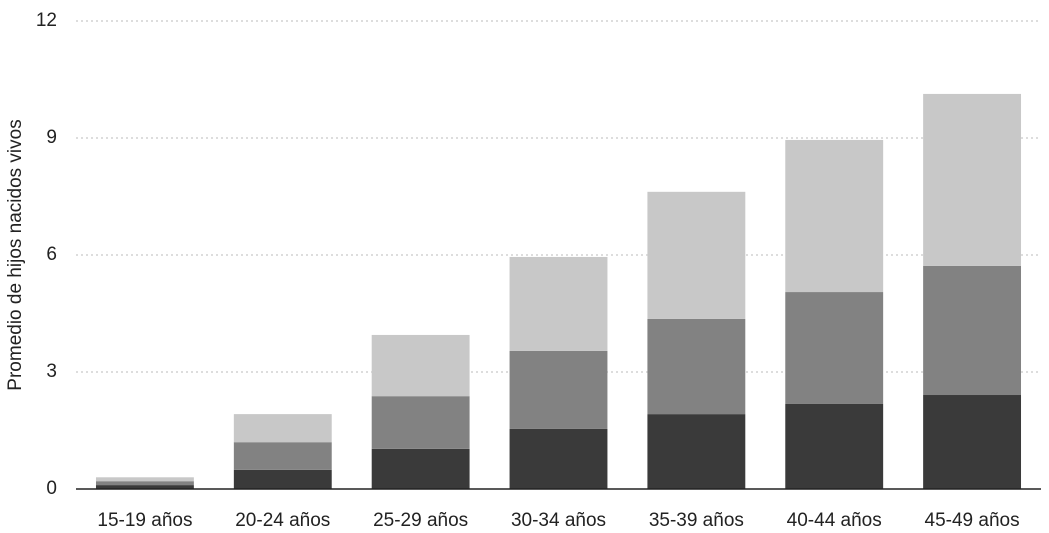  I want to click on x-tick-label: 40-44 años, so click(834, 520).